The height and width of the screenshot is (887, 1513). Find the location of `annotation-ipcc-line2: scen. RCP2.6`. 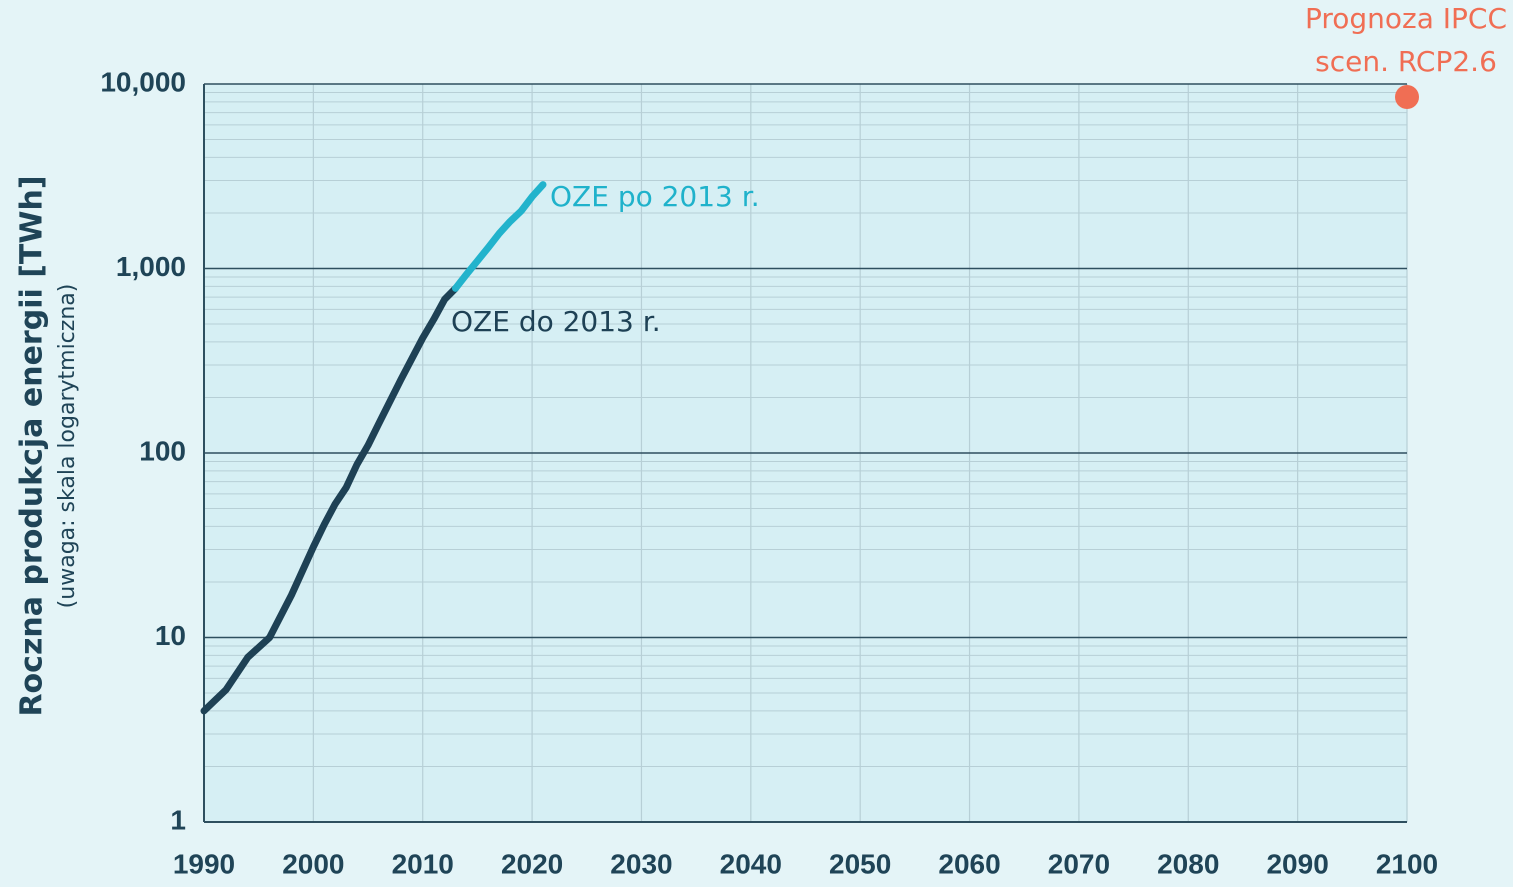

annotation-ipcc-line2: scen. RCP2.6 is located at coordinates (1406, 61).